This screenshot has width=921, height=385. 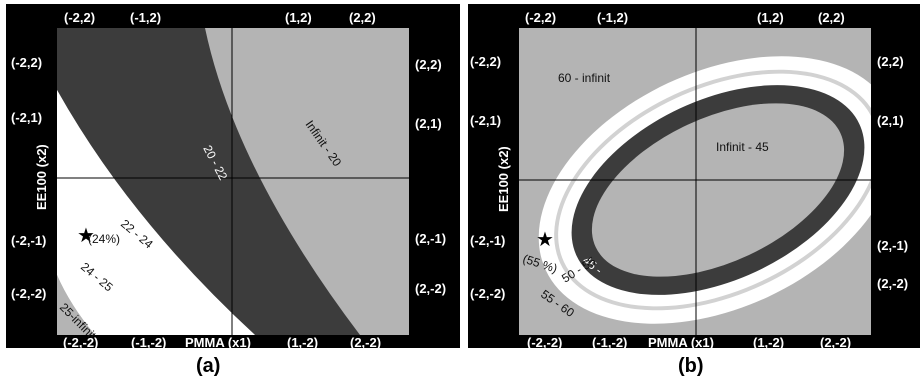 What do you see at coordinates (831, 17) in the screenshot?
I see `top-label-b-4: (2,2)` at bounding box center [831, 17].